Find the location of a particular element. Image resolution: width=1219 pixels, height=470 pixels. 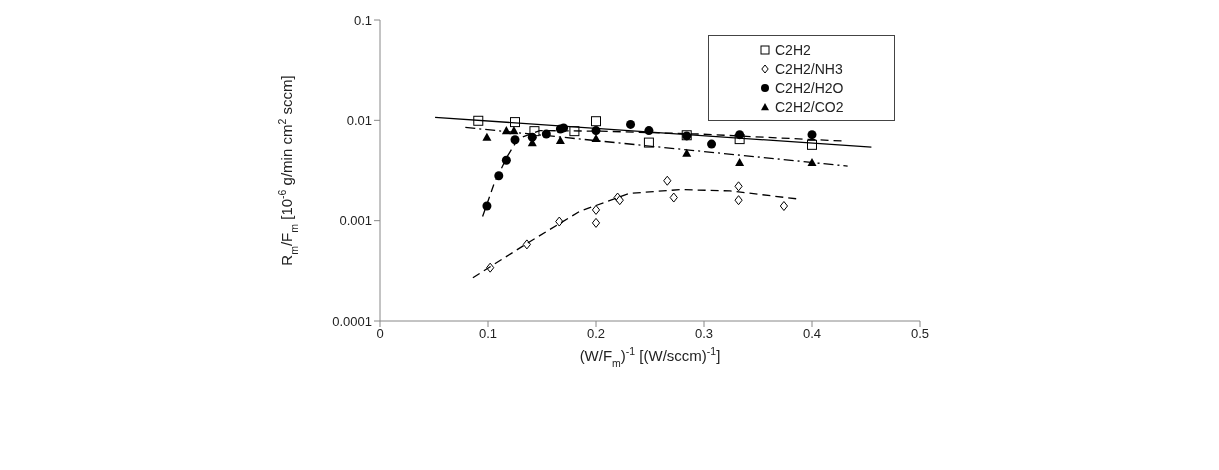

y-tick-label: 0.01 is located at coordinates (359, 120).